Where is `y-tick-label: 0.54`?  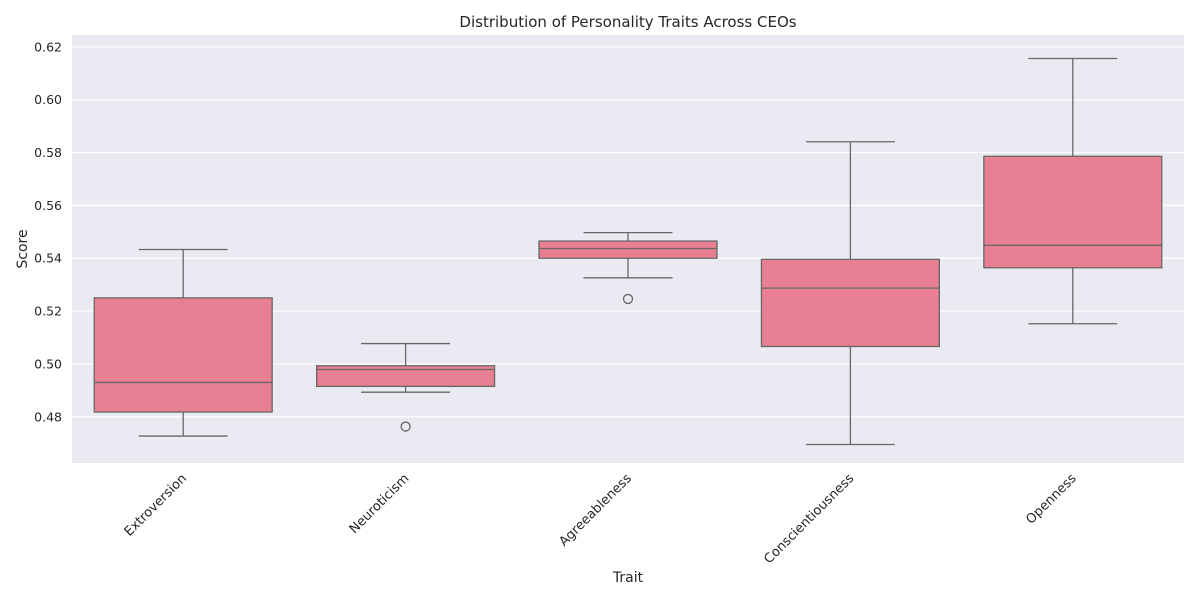 y-tick-label: 0.54 is located at coordinates (48, 258).